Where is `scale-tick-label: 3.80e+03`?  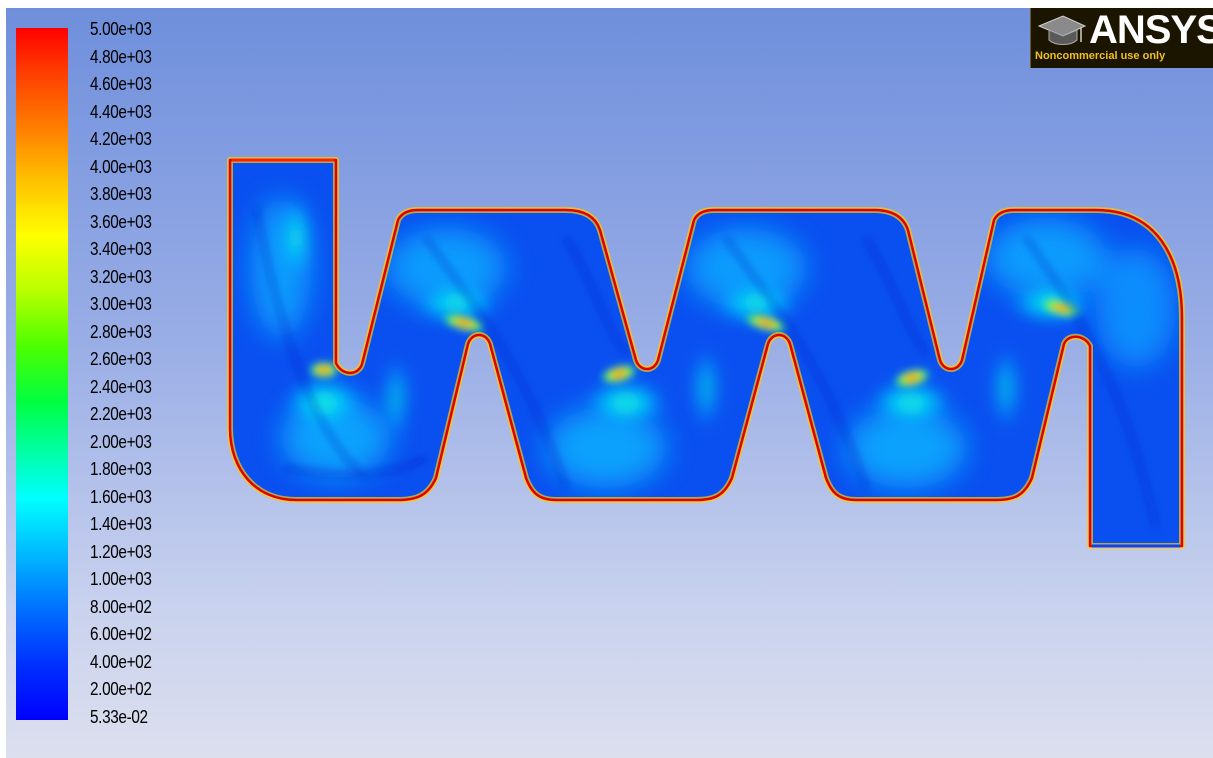
scale-tick-label: 3.80e+03 is located at coordinates (121, 194).